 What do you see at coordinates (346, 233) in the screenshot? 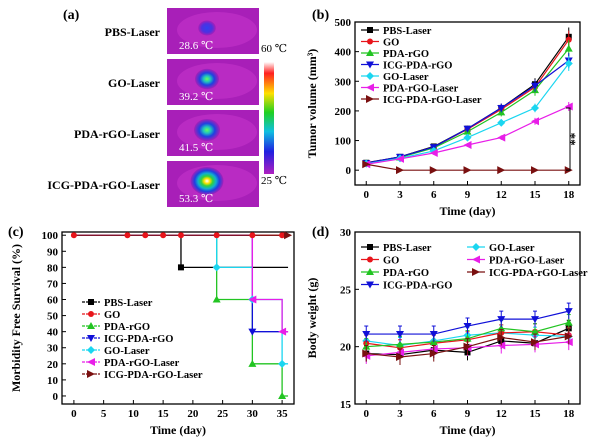
I see `y-tick-label: 30` at bounding box center [346, 233].